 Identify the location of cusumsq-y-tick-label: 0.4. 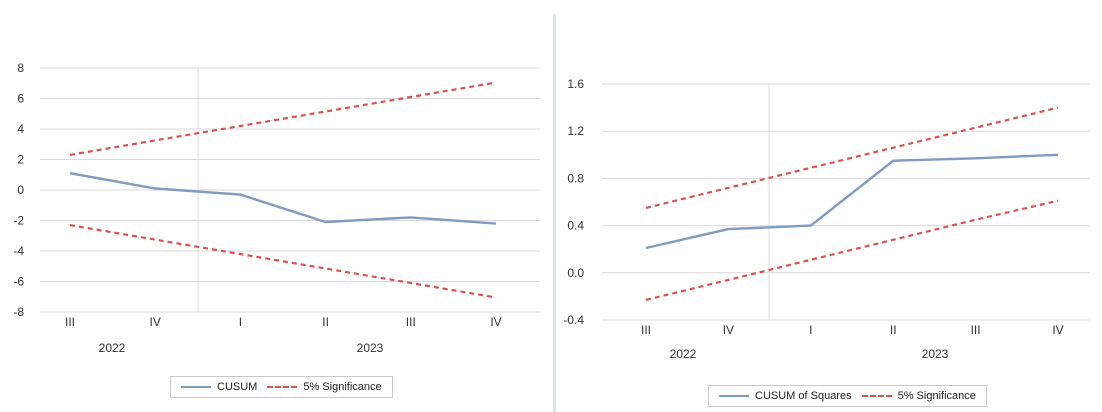
(575, 226).